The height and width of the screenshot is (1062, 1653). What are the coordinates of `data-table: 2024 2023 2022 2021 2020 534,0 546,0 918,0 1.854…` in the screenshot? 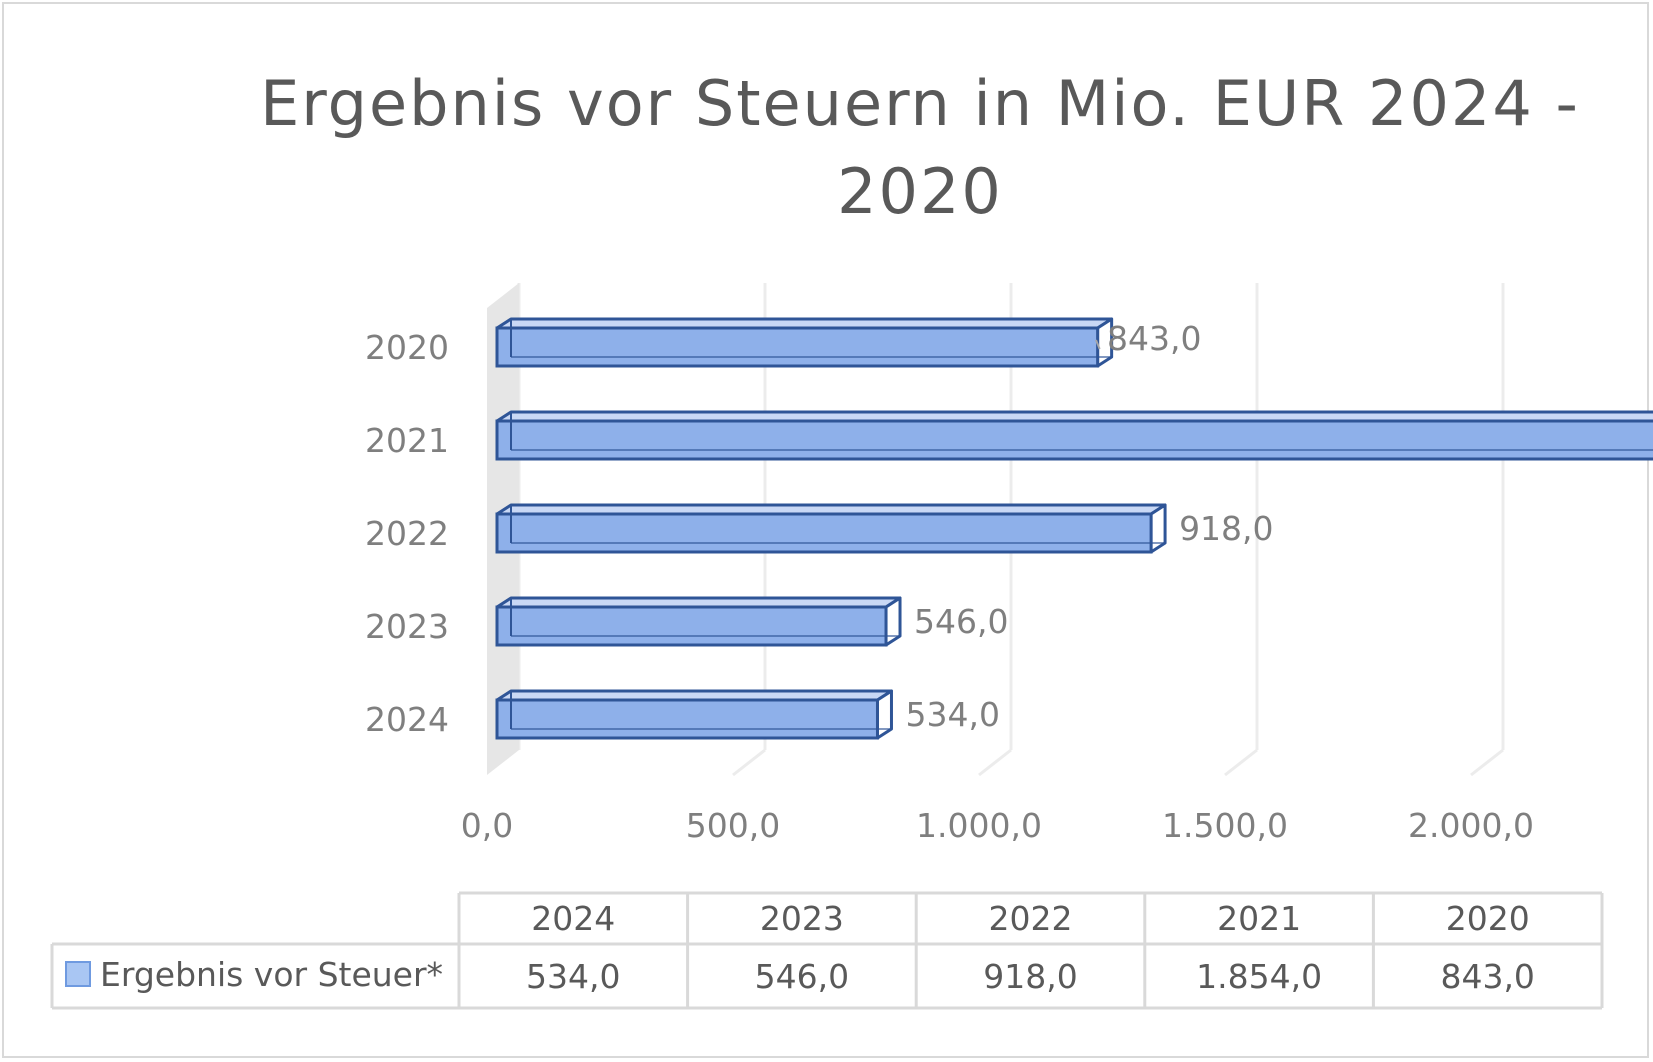 It's located at (827, 950).